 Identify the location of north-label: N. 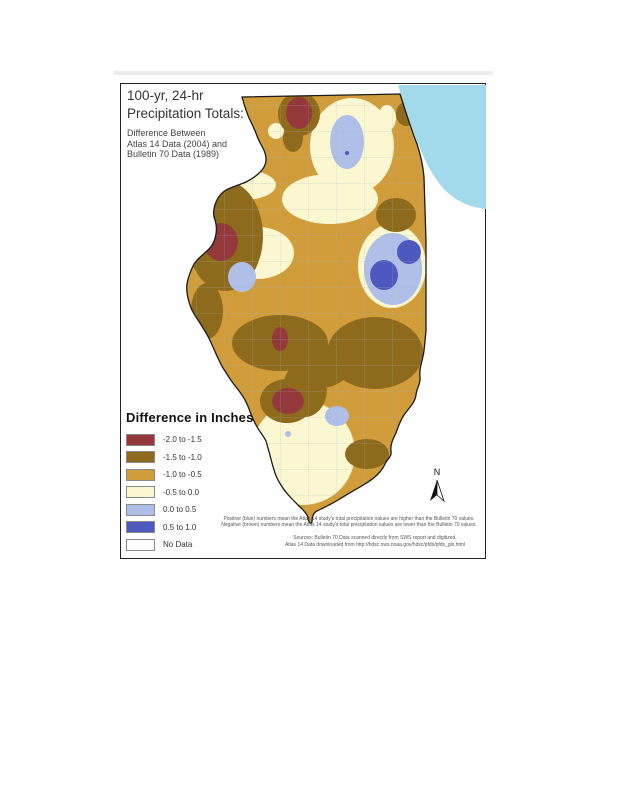
(437, 472).